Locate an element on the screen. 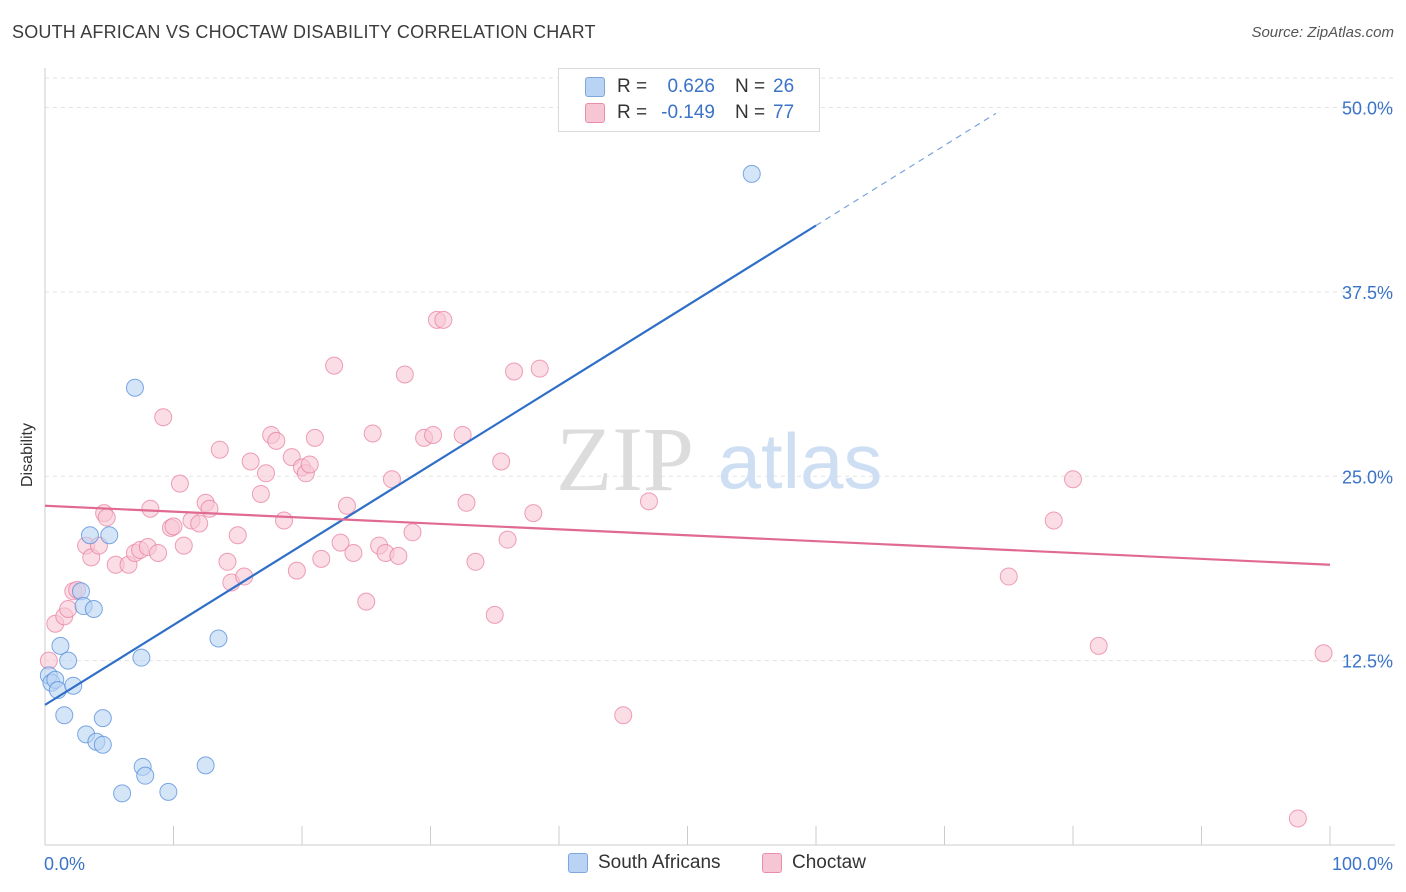  y-tick-label: 12.5% is located at coordinates (1367, 662).